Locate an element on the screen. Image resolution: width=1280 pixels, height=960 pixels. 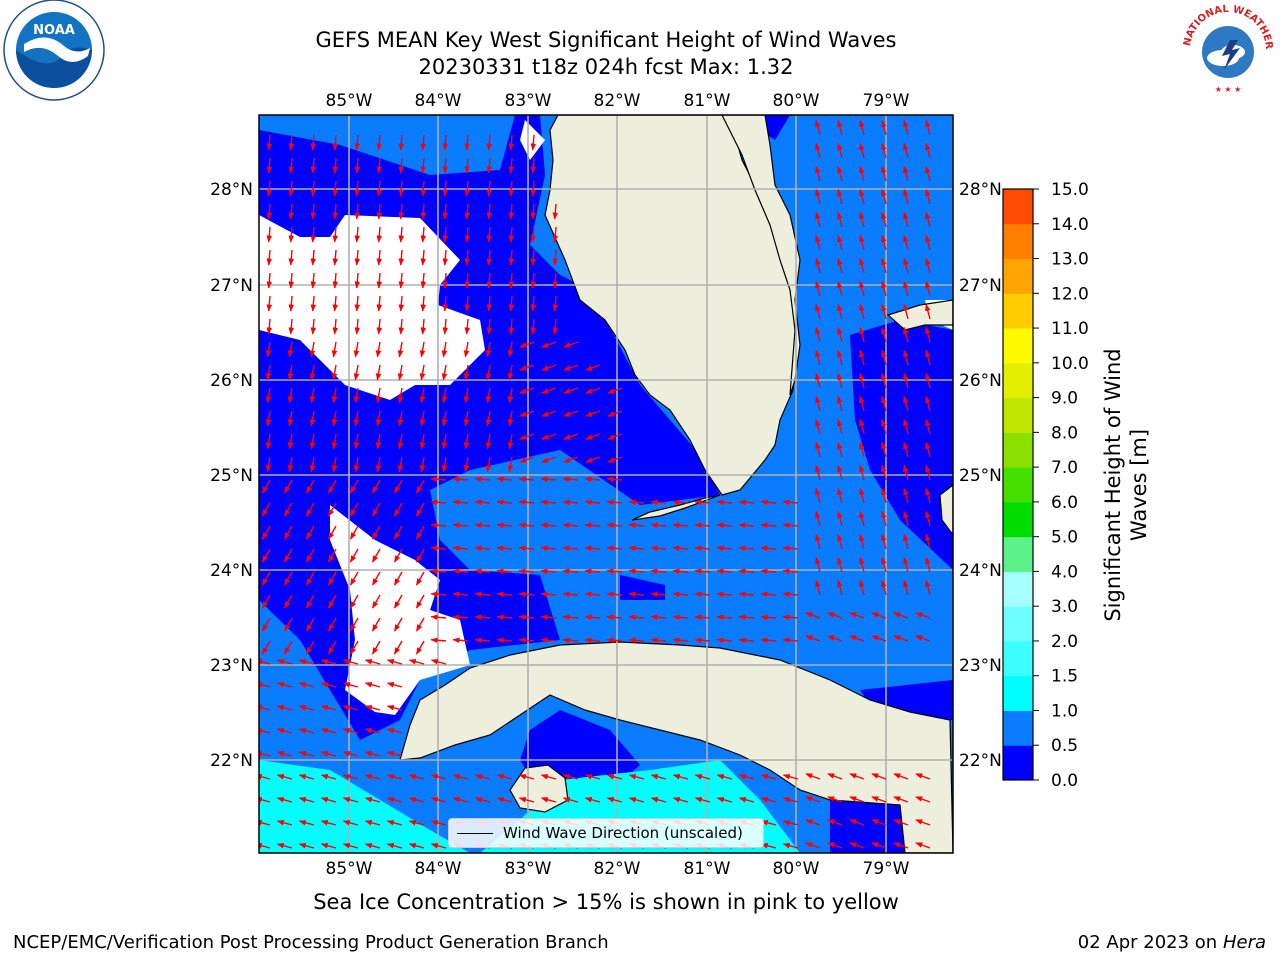
lon-label-top: 81°W is located at coordinates (707, 101).